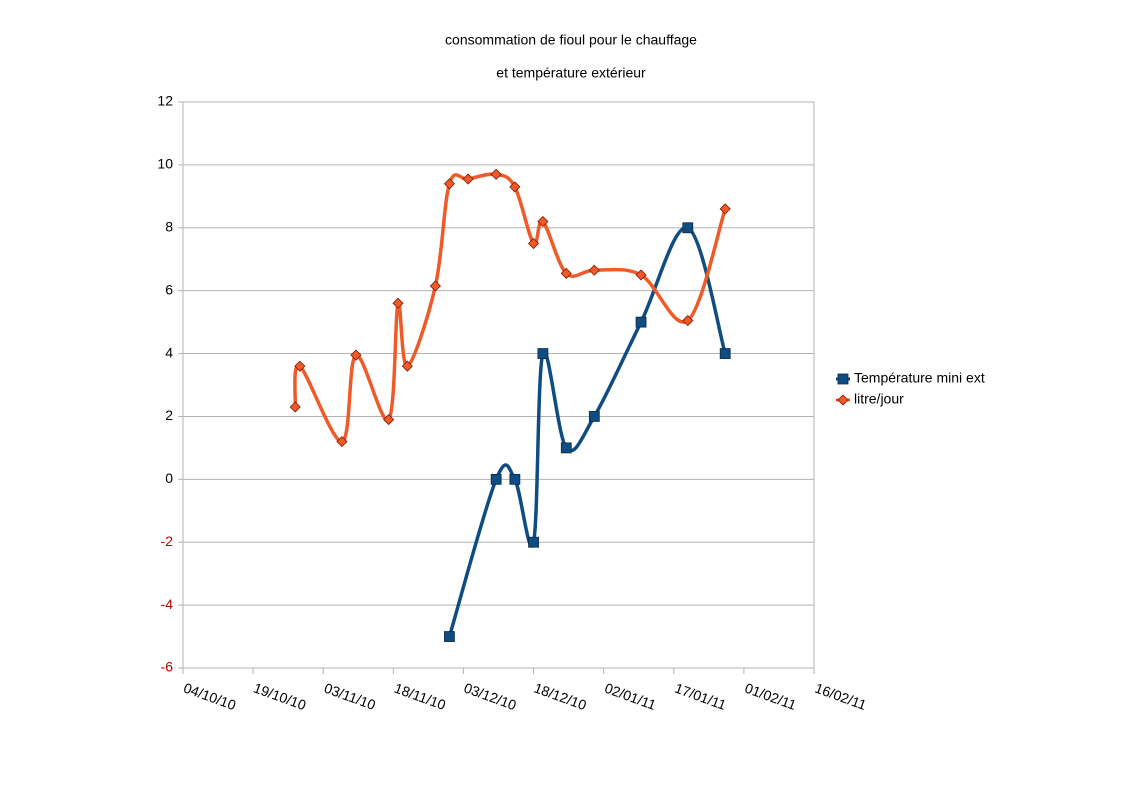 The image size is (1123, 794). Describe the element at coordinates (701, 696) in the screenshot. I see `x-tick-label: 17/01/11` at that location.